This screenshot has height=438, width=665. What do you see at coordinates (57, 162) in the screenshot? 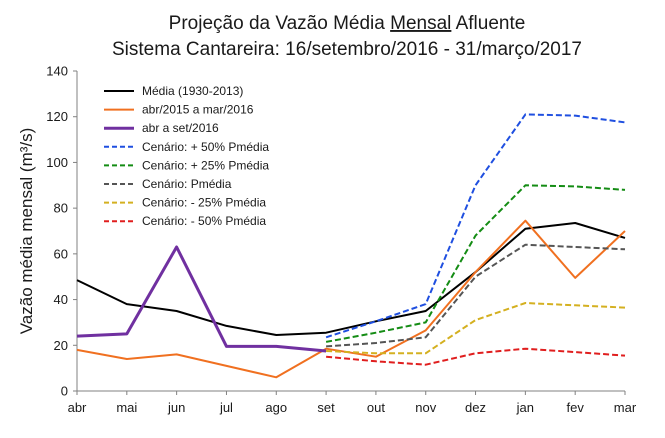
I see `y-tick-label: 100` at bounding box center [57, 162].